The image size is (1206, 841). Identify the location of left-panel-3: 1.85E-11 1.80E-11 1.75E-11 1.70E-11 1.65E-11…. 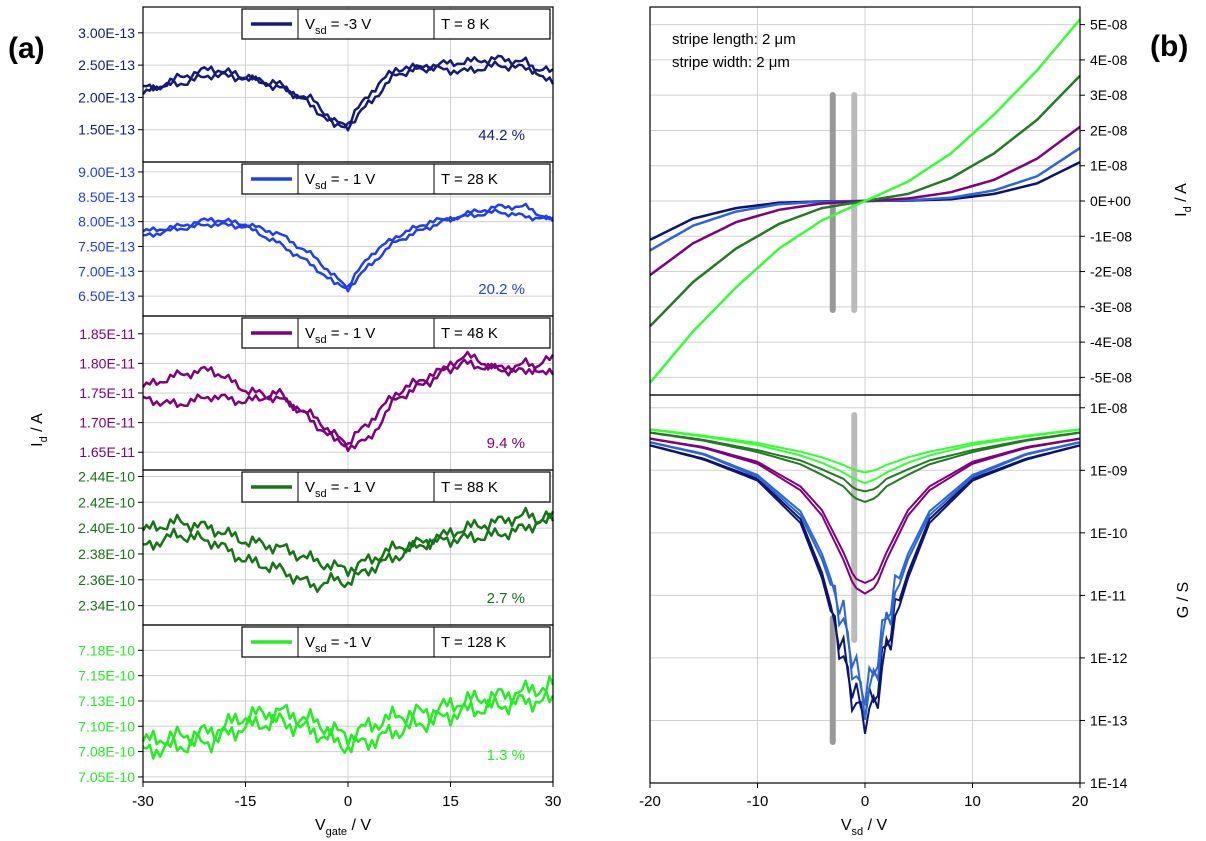
(317, 393).